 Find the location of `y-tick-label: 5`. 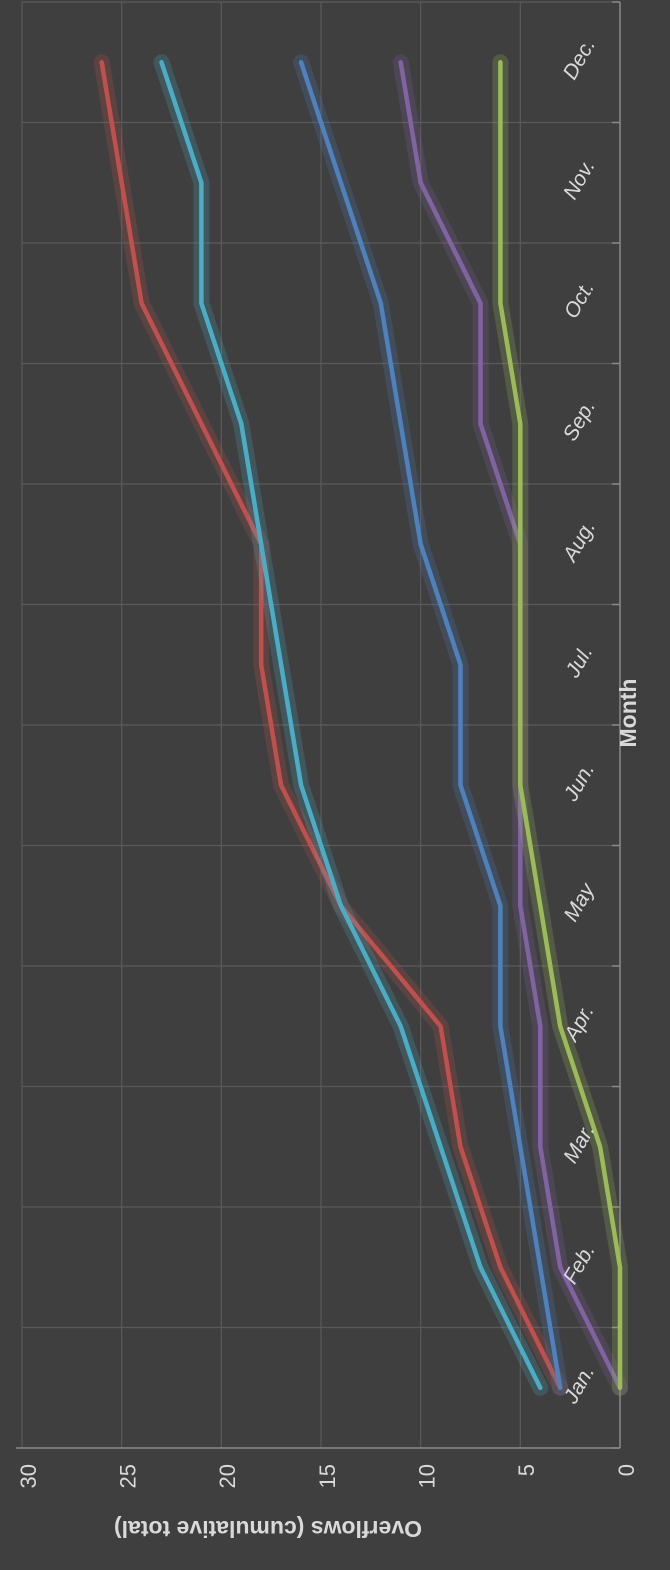

y-tick-label: 5 is located at coordinates (526, 1470).